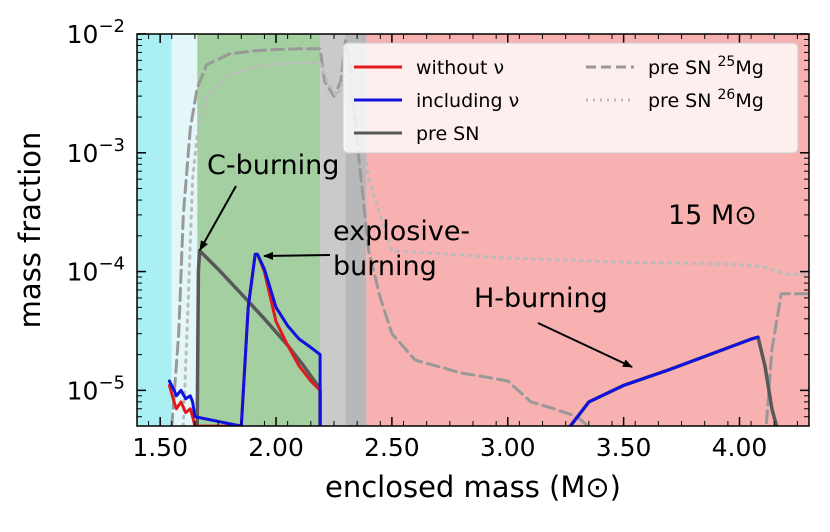 The width and height of the screenshot is (830, 532). What do you see at coordinates (297, 255) in the screenshot?
I see `annotation-explosive-burning-arrow` at bounding box center [297, 255].